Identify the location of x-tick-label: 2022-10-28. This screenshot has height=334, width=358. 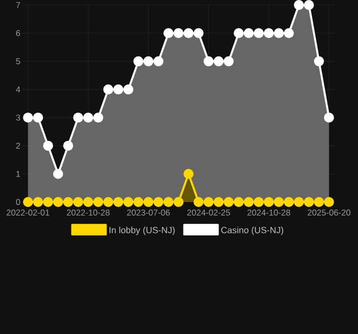
(88, 213).